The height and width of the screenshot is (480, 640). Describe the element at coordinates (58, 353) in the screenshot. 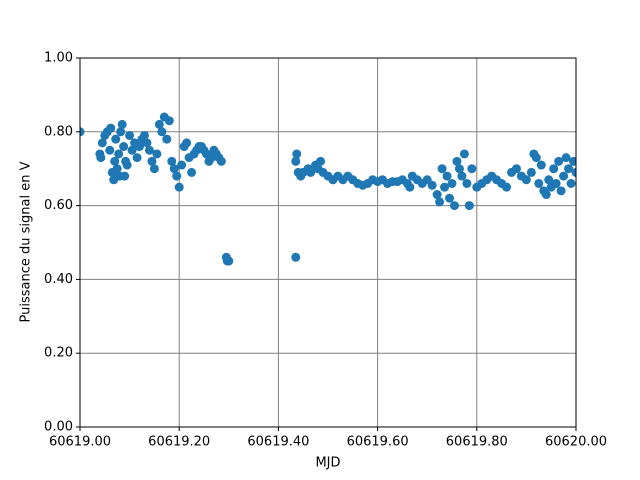

I see `y-tick-label: 0.20` at that location.